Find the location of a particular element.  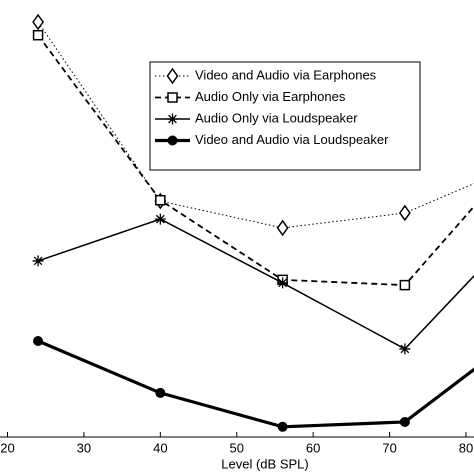

x-tick-label: 80 is located at coordinates (466, 447).